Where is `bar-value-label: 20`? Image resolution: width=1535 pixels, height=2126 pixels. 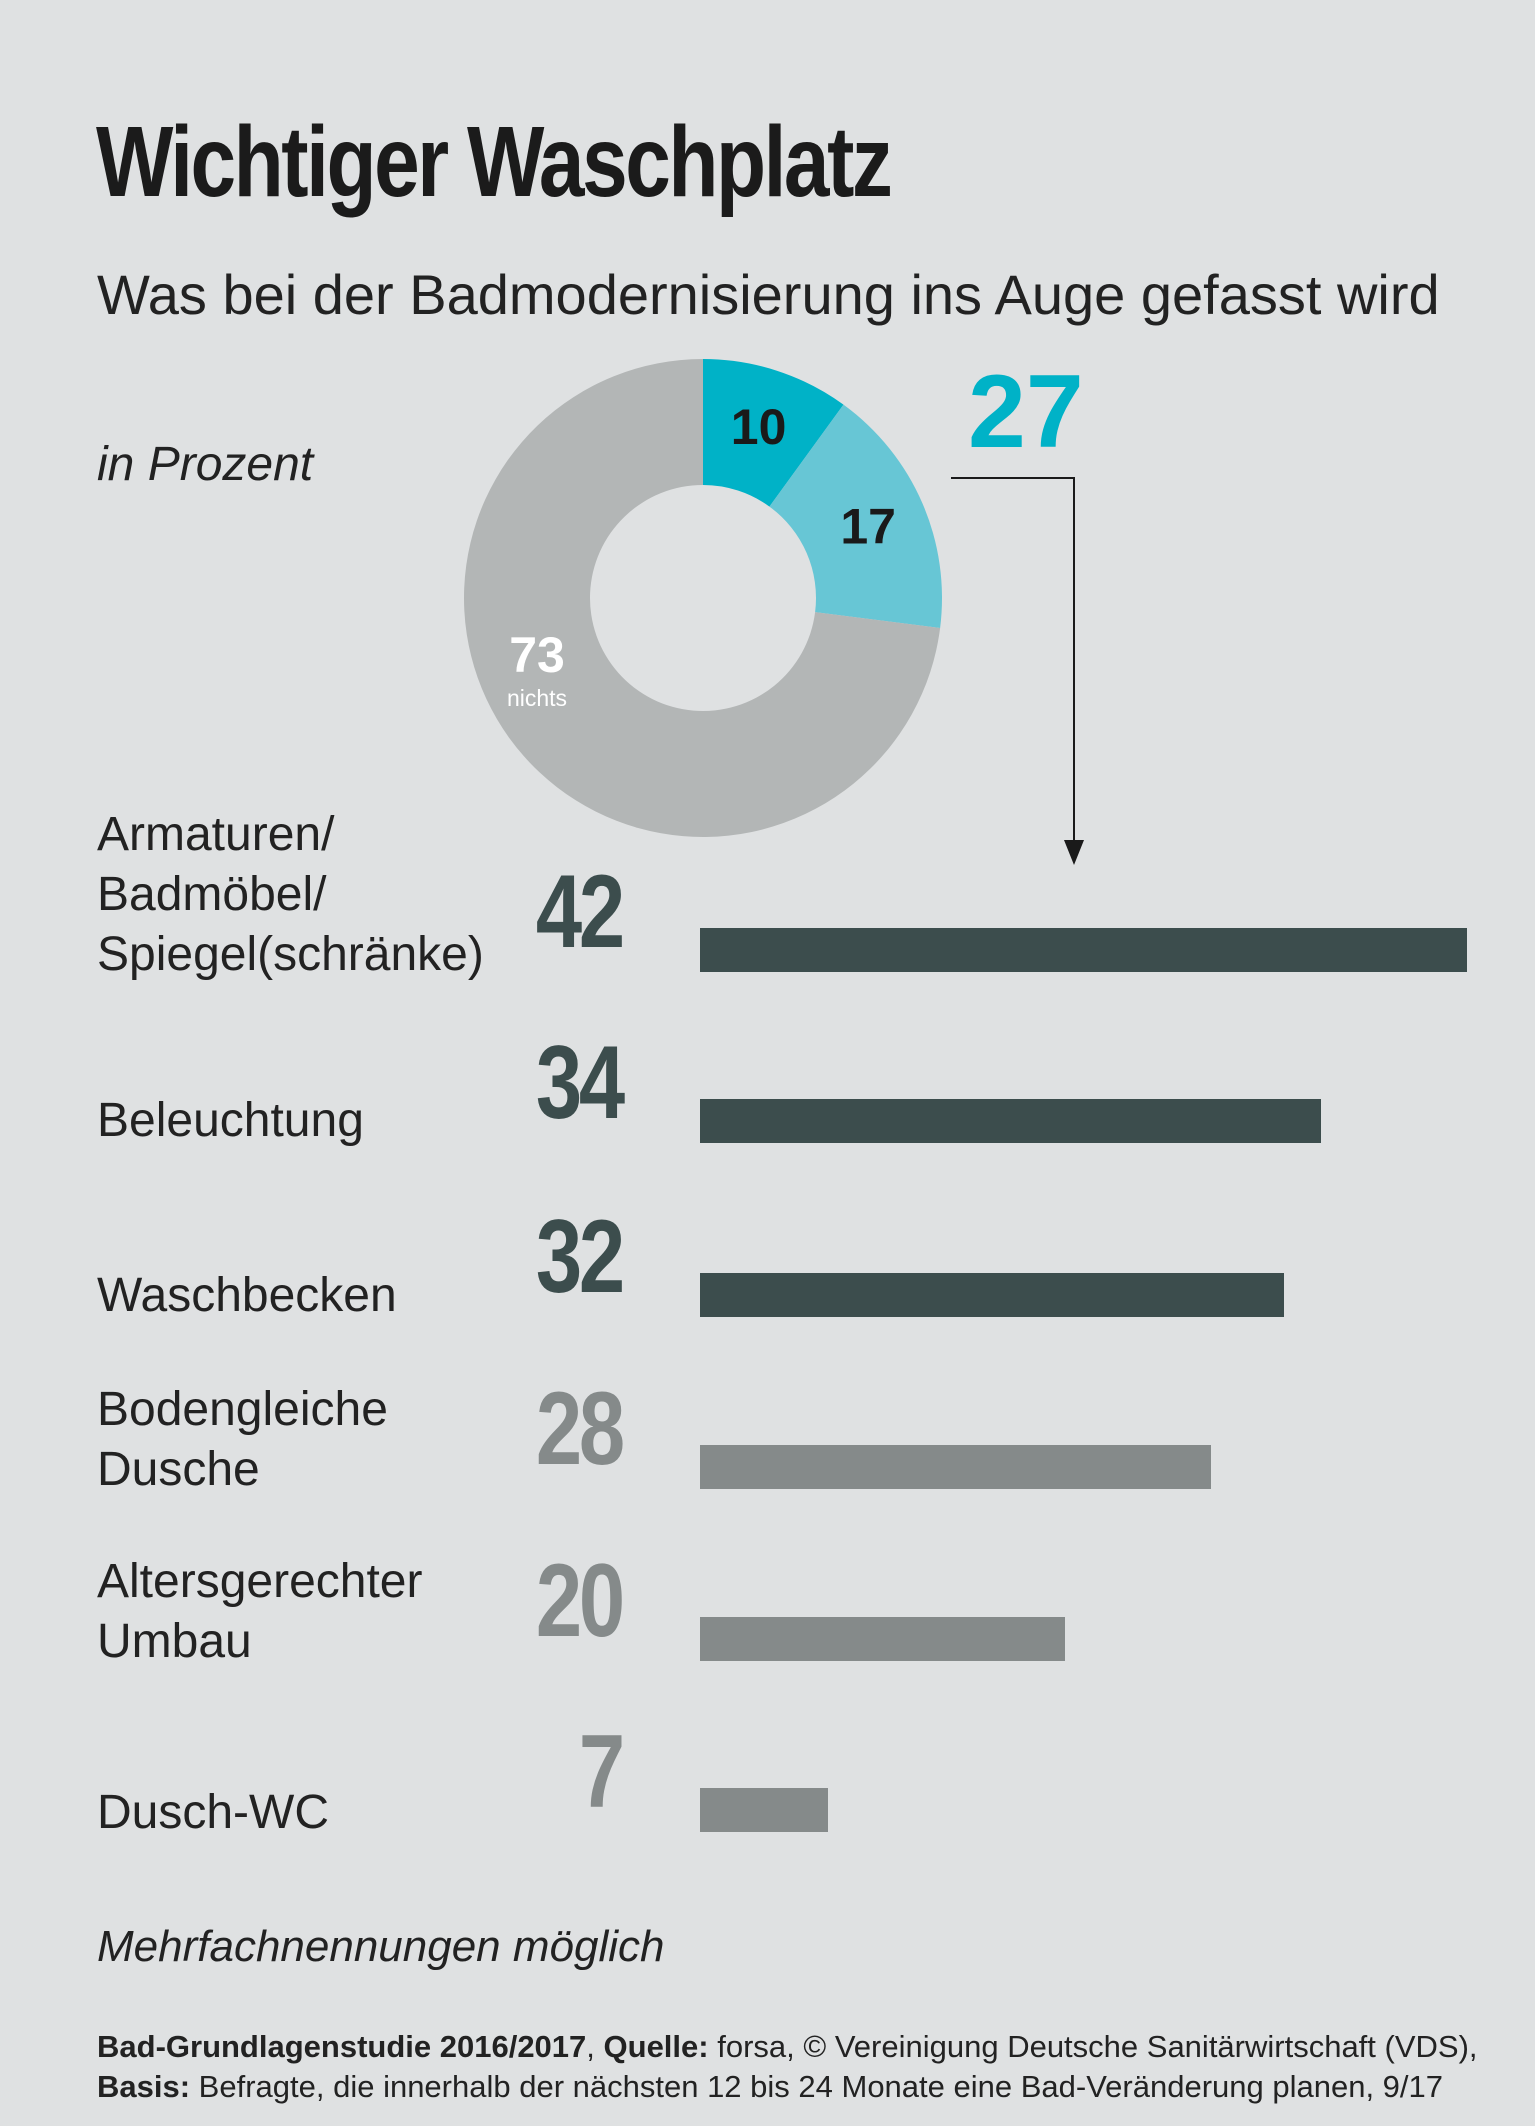 bar-value-label: 20 is located at coordinates (580, 1601).